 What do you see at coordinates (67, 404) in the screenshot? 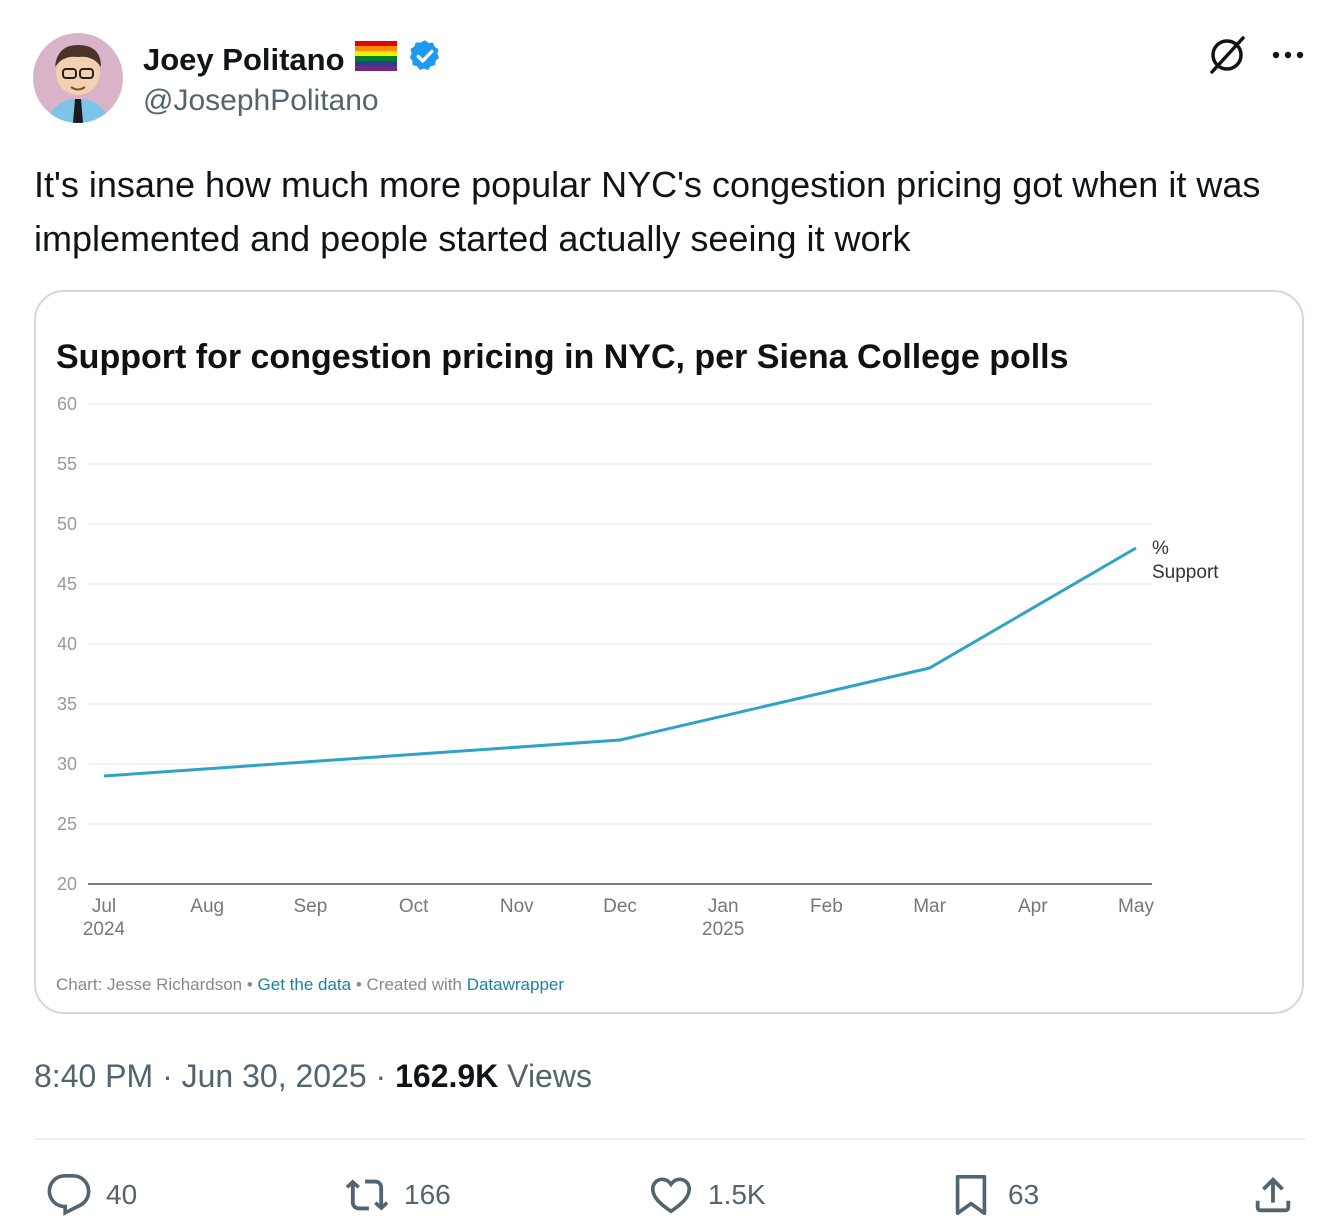
I see `y-tick-label: 60` at bounding box center [67, 404].